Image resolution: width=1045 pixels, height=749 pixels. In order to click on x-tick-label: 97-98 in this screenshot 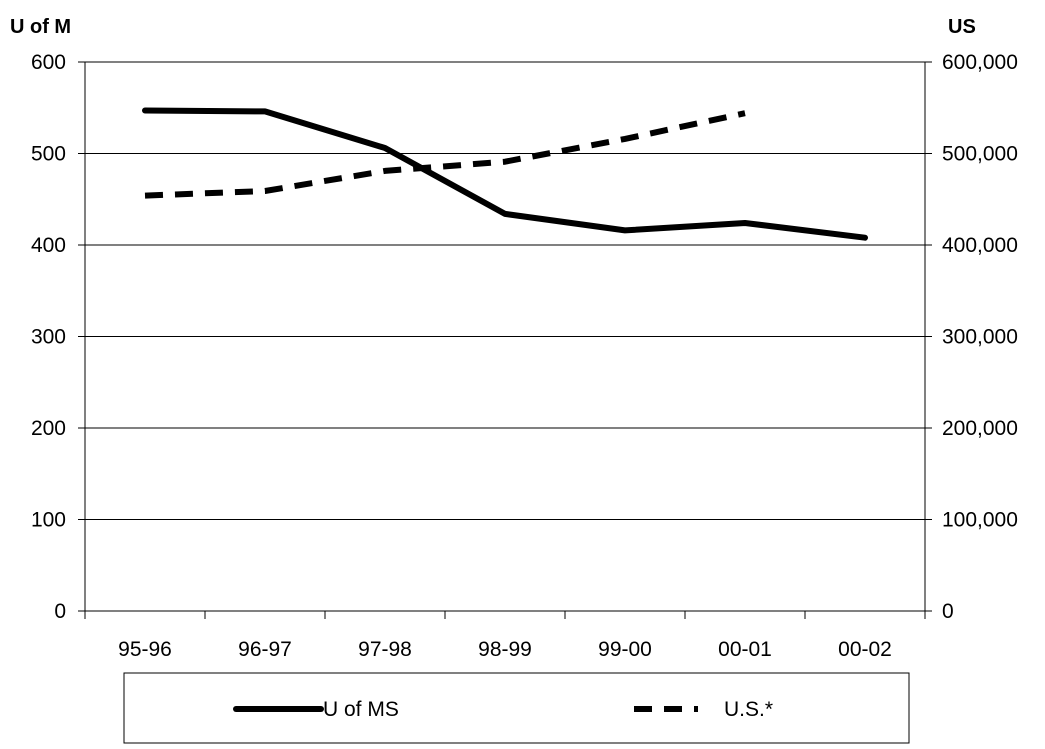, I will do `click(385, 649)`.